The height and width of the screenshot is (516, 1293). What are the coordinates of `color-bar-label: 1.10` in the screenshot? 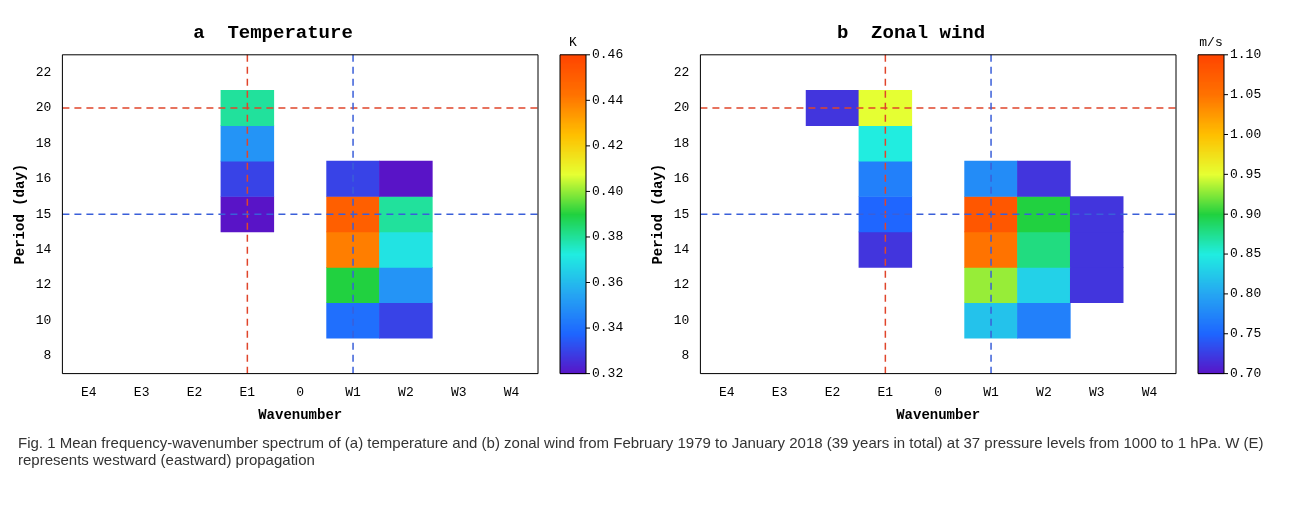 It's located at (1246, 55).